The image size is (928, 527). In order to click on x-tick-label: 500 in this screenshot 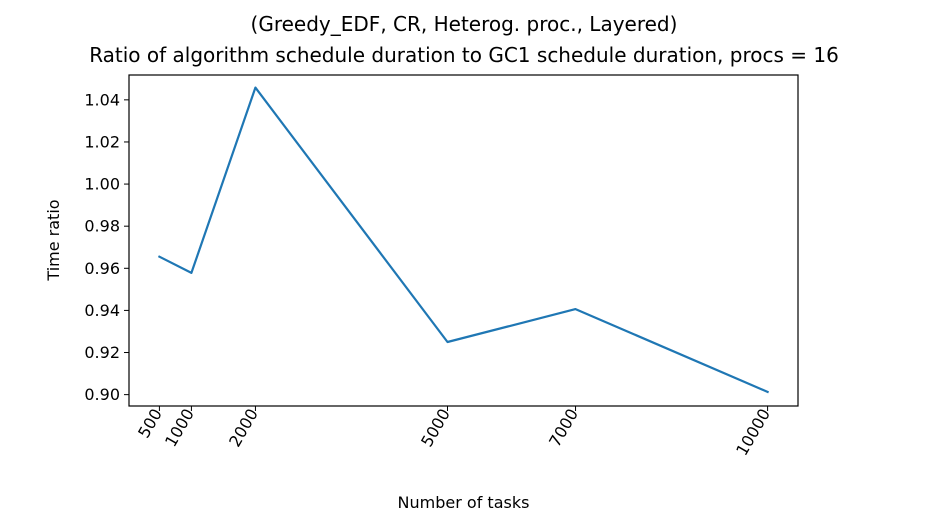, I will do `click(150, 423)`.